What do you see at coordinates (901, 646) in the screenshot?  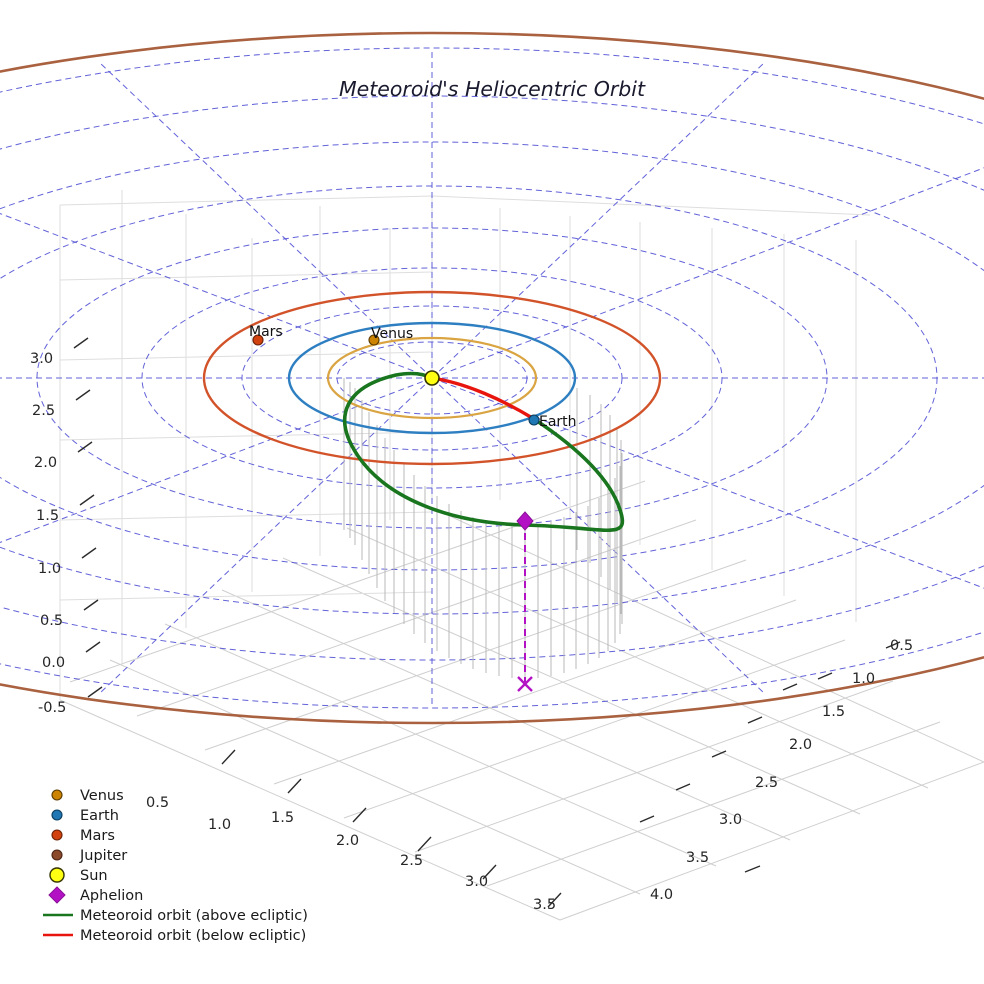 I see `y-tick-0.5: 0.5` at bounding box center [901, 646].